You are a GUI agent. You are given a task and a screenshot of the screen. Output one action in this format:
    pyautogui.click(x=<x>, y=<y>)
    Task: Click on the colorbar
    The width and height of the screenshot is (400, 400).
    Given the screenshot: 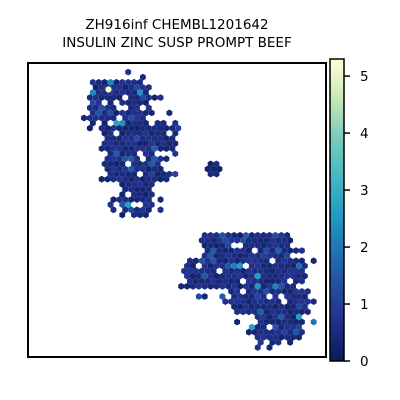 What is the action you would take?
    pyautogui.click(x=337, y=210)
    